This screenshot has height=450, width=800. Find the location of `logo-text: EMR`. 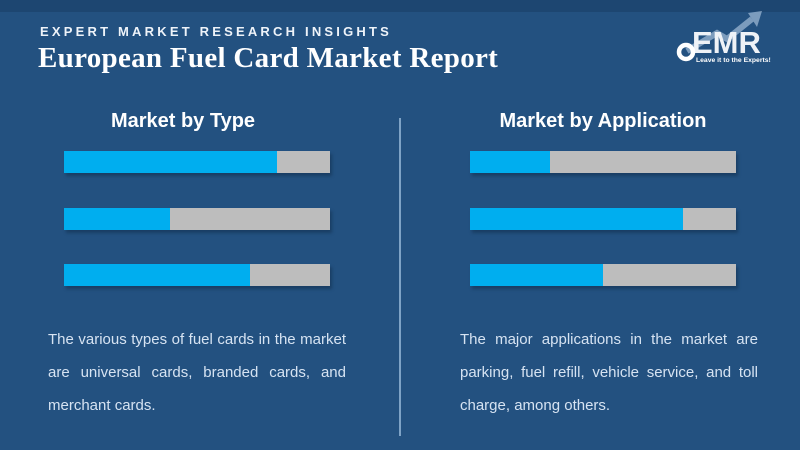

logo-text: EMR is located at coordinates (726, 42).